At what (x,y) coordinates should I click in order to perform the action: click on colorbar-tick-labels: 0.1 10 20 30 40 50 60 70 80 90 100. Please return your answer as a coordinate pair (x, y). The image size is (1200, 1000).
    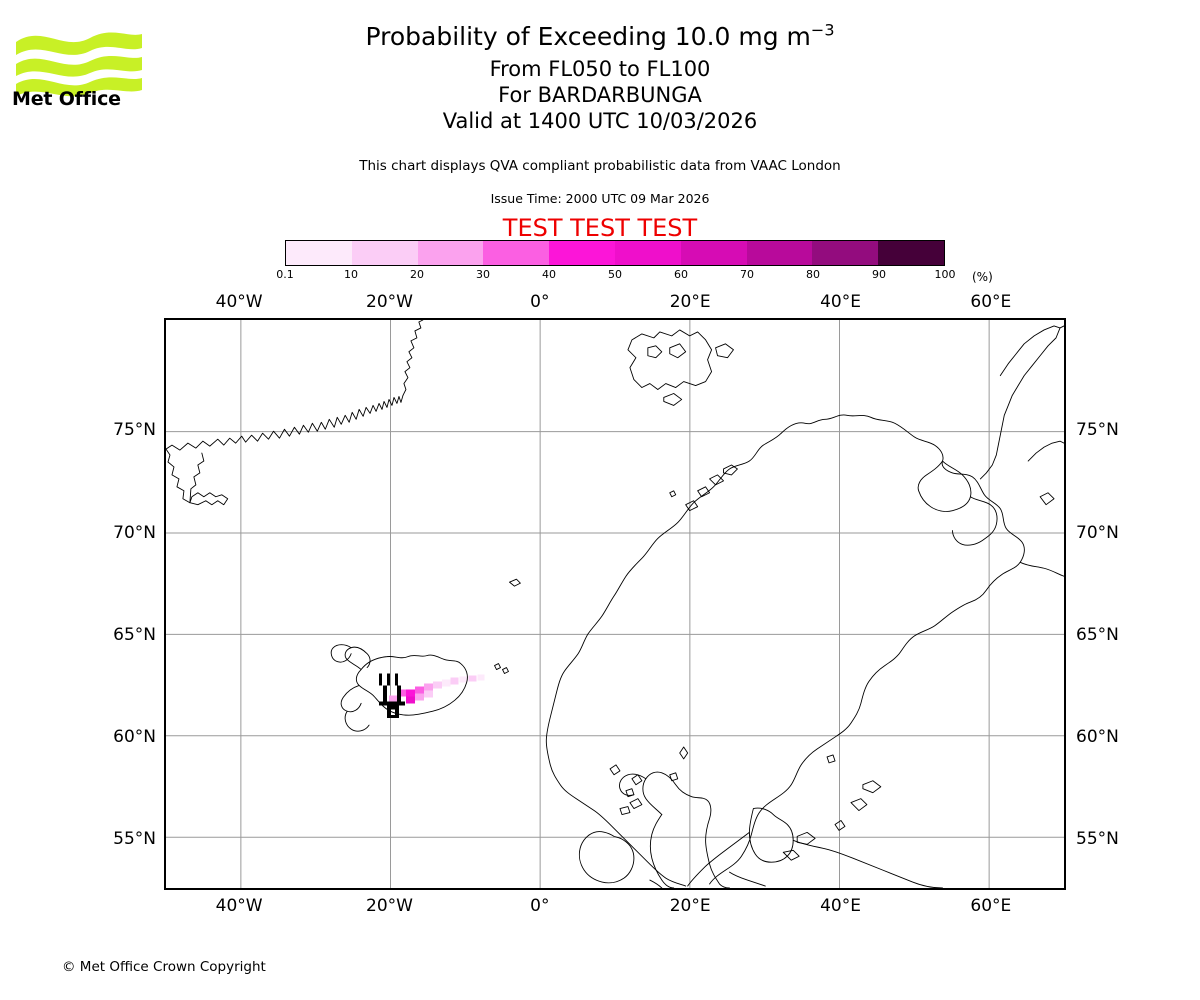
    Looking at the image, I should click on (615, 276).